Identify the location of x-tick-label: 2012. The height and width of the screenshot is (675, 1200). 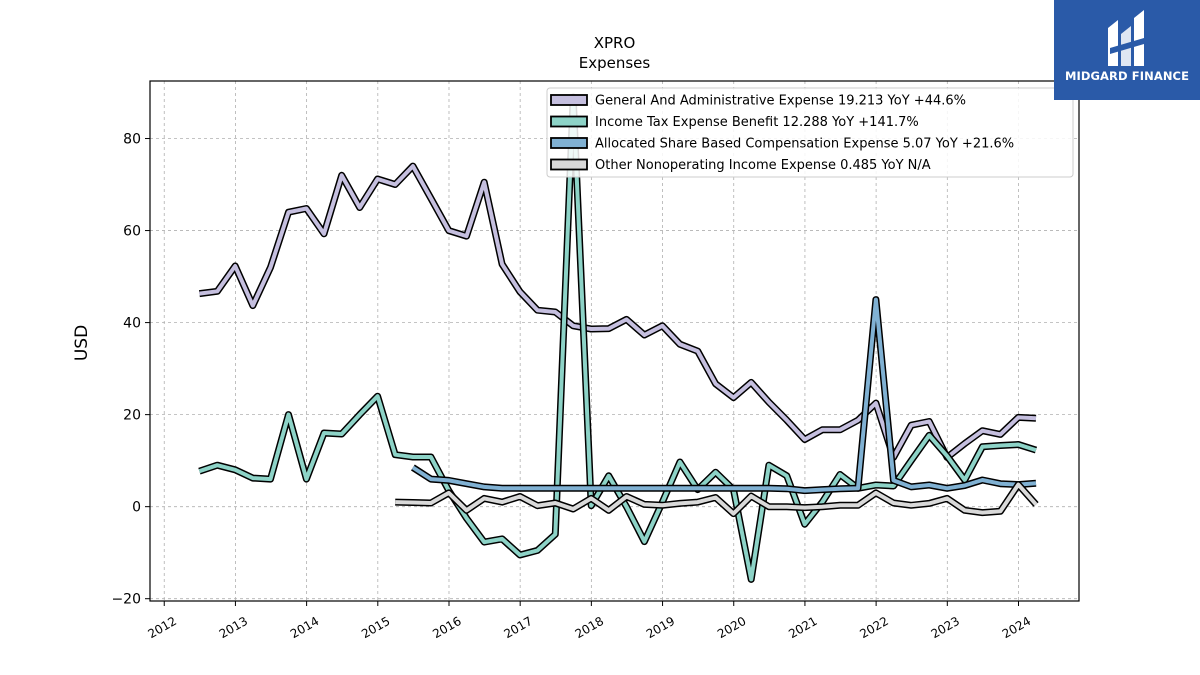
(162, 627).